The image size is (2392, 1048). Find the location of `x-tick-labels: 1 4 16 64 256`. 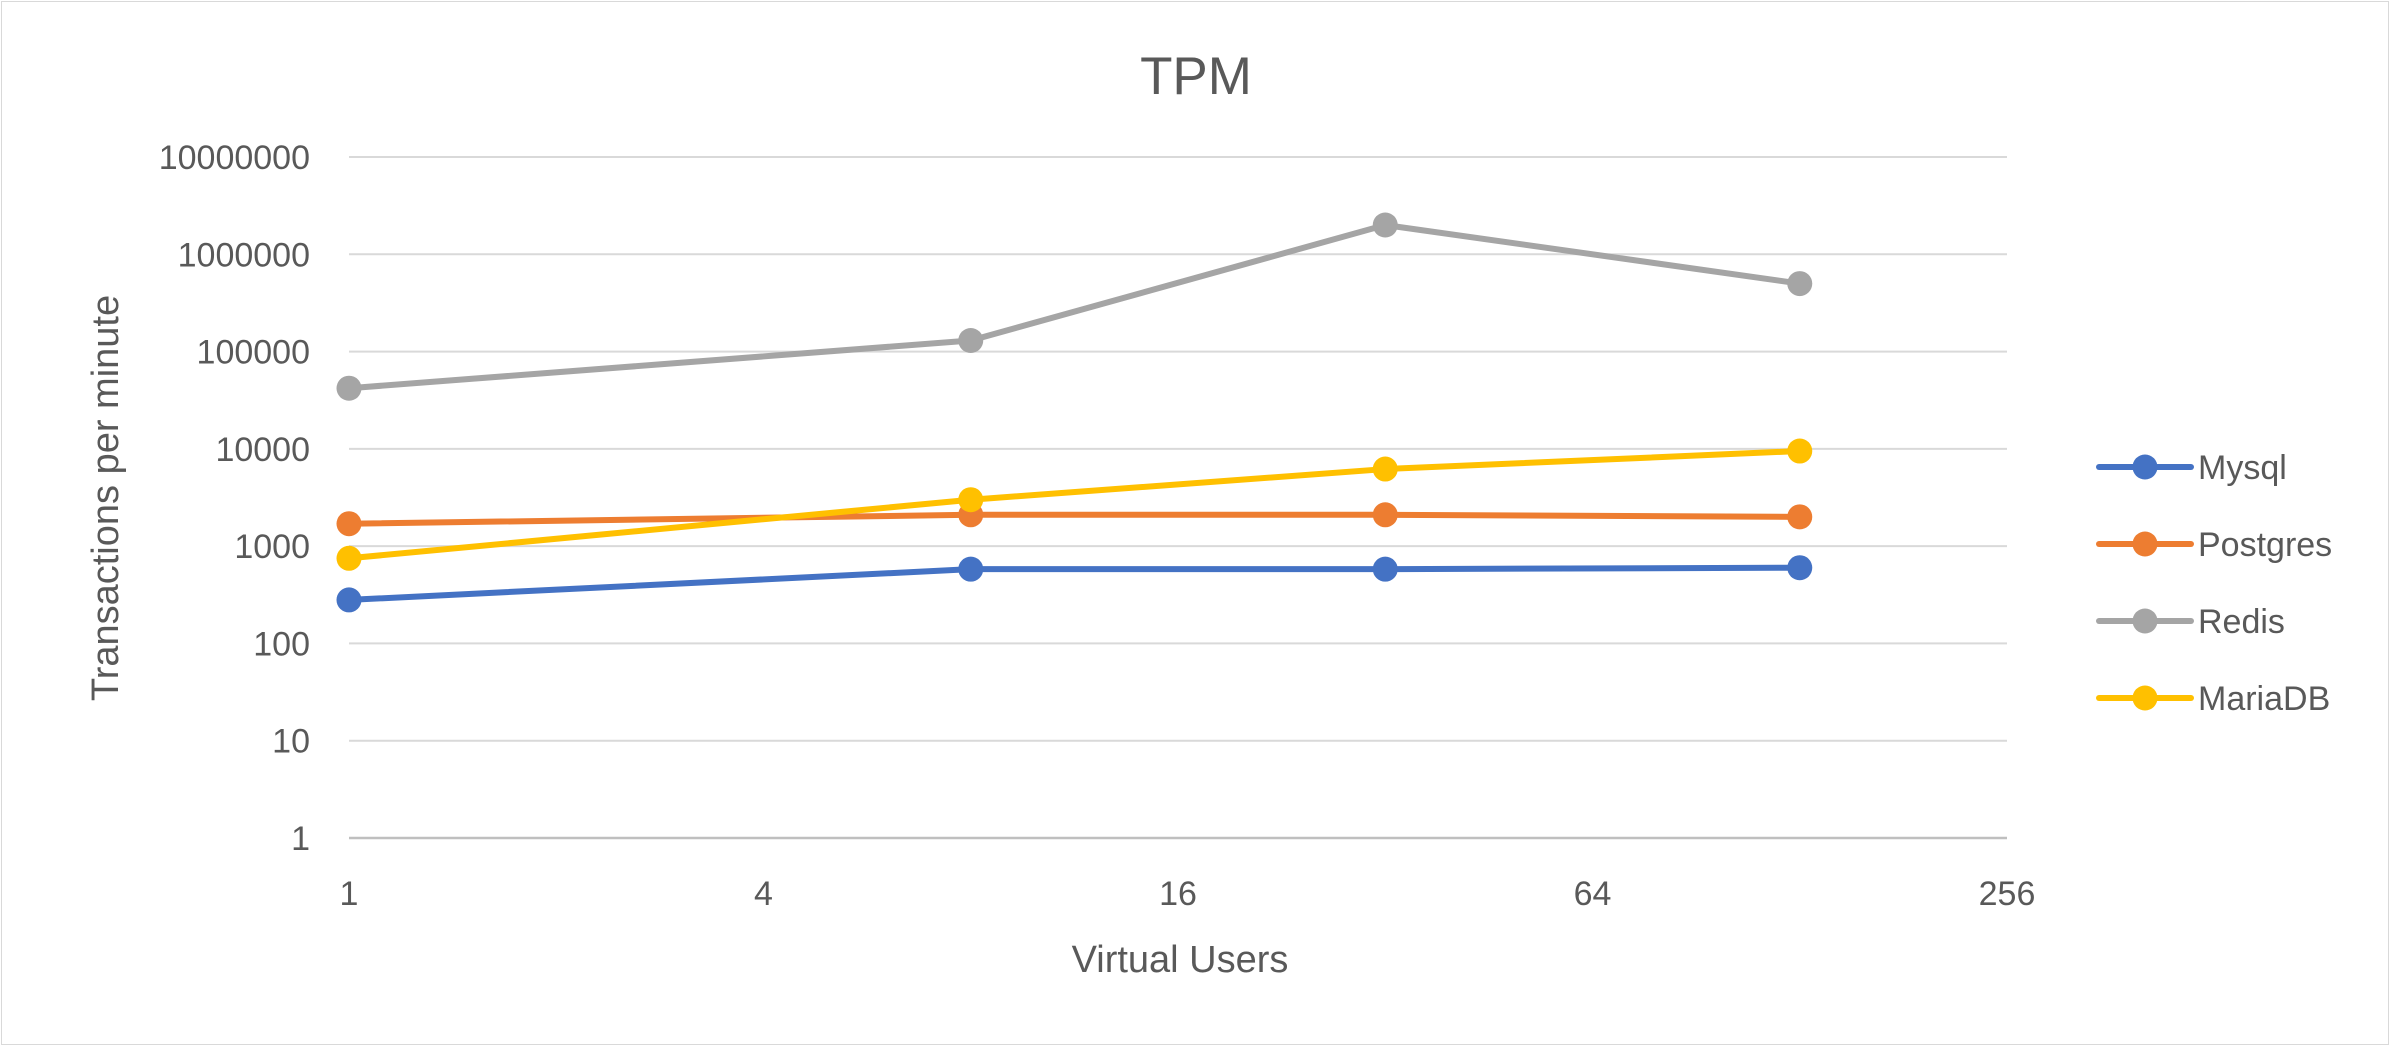

x-tick-labels: 1 4 16 64 256 is located at coordinates (1188, 894).